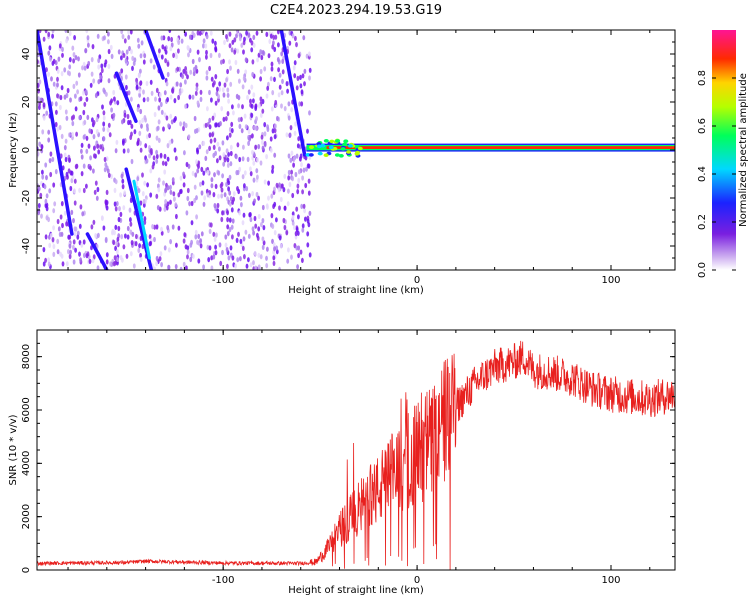  I want to click on spectrogram-xlabel: Height of straight line (km), so click(356, 290).